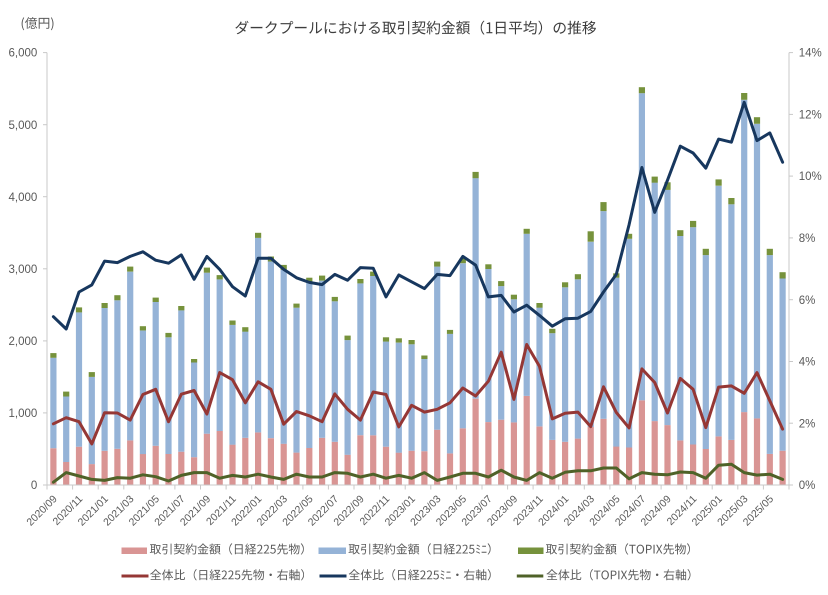 The width and height of the screenshot is (828, 595). I want to click on svg-text: 1,000, so click(23, 414).